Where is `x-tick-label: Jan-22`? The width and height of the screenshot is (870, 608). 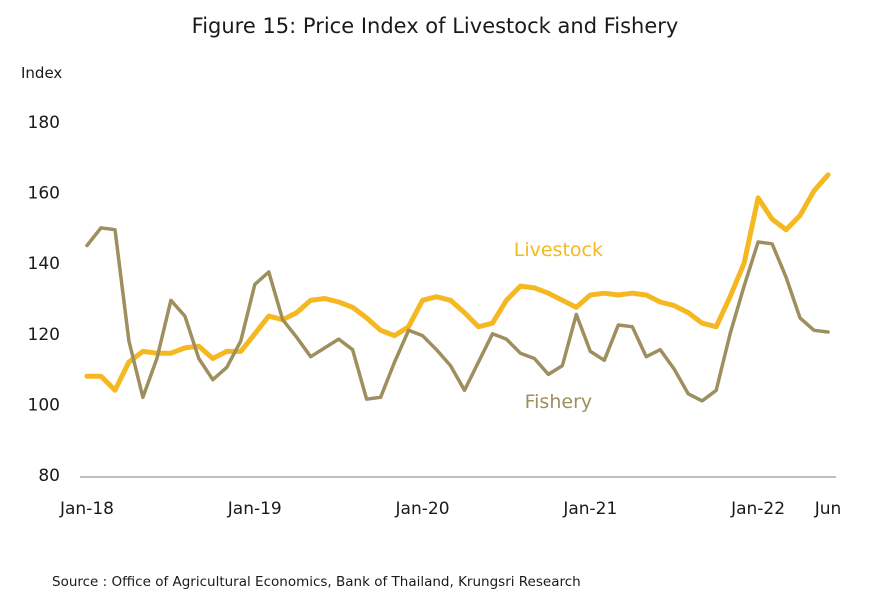 x-tick-label: Jan-22 is located at coordinates (757, 509).